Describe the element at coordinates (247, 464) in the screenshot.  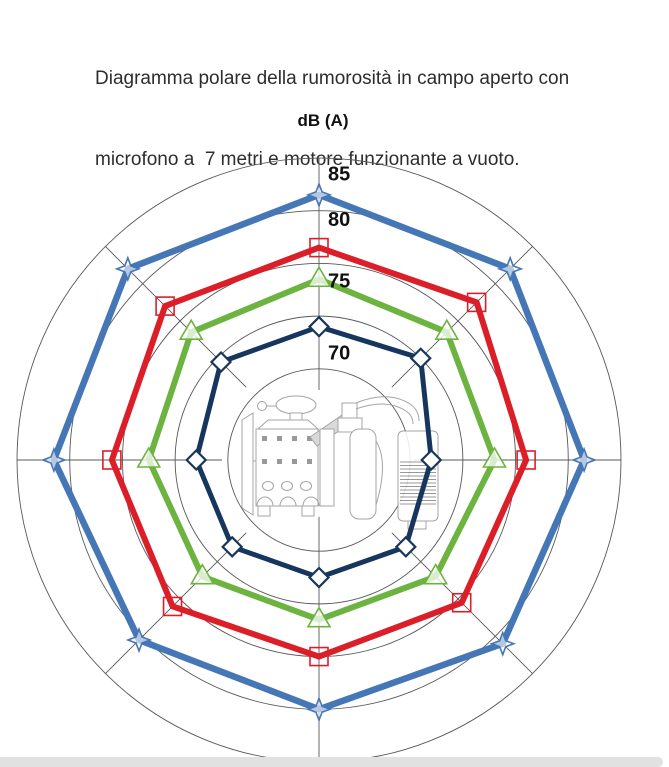
I see `engine-fan-shroud` at that location.